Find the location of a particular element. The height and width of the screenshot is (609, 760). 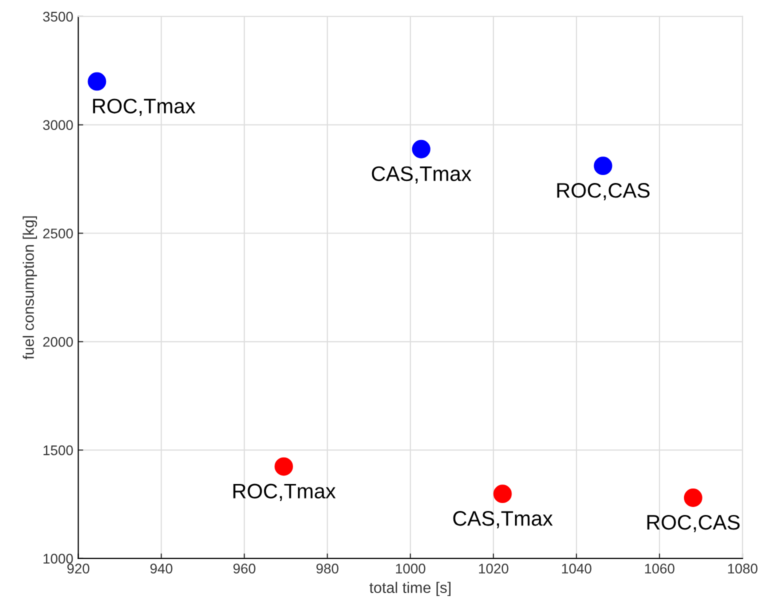

y-tick-label: 3000 is located at coordinates (58, 125).